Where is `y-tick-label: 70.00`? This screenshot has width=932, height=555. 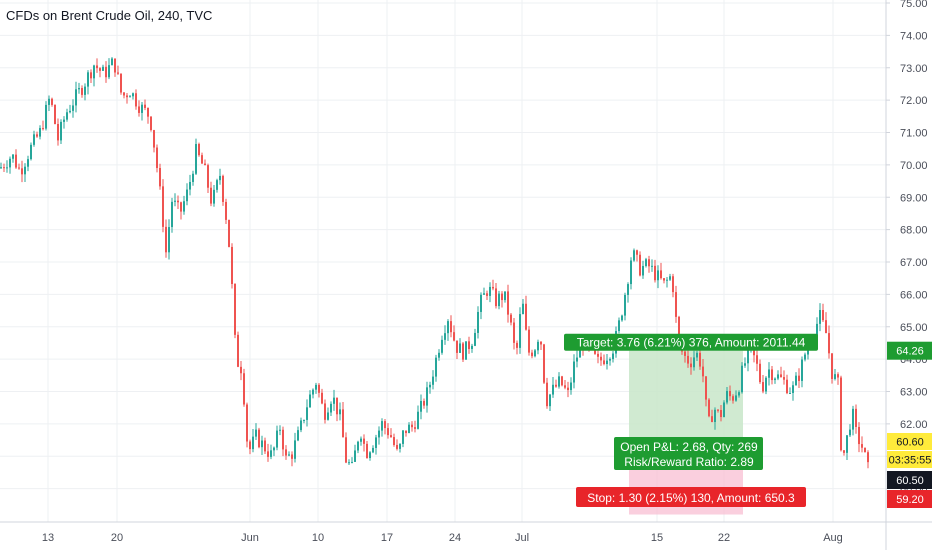 y-tick-label: 70.00 is located at coordinates (914, 166).